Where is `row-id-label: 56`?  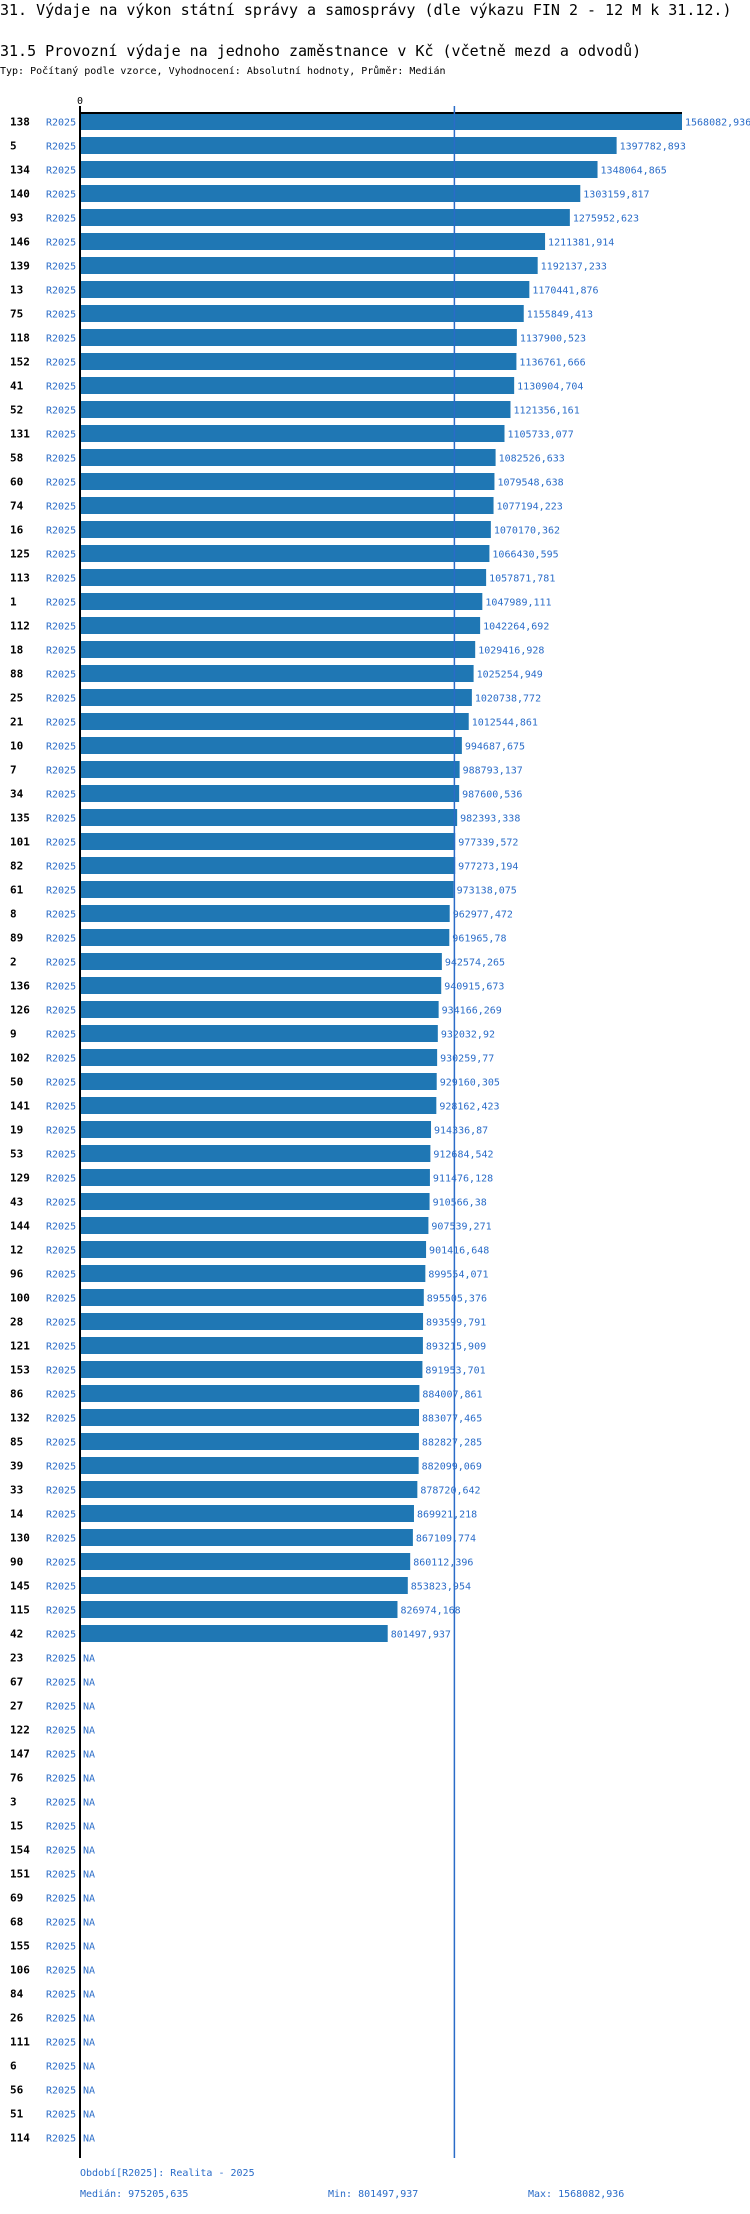 row-id-label: 56 is located at coordinates (17, 2090).